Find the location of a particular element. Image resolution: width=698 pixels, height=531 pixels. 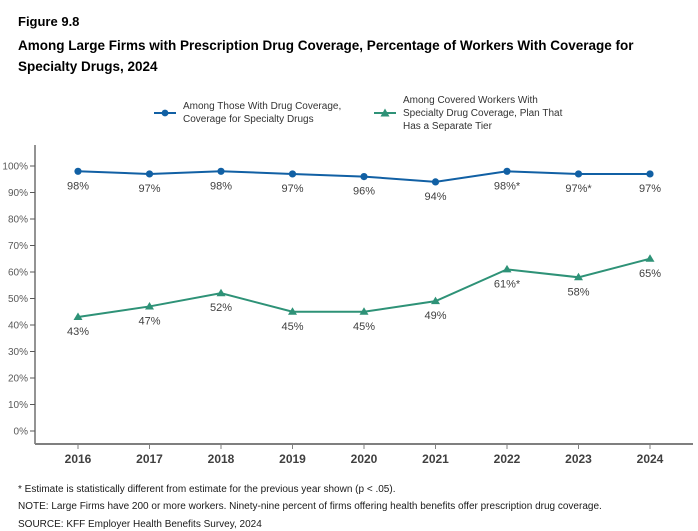

x-axis-tick-label: 2019 is located at coordinates (292, 459).